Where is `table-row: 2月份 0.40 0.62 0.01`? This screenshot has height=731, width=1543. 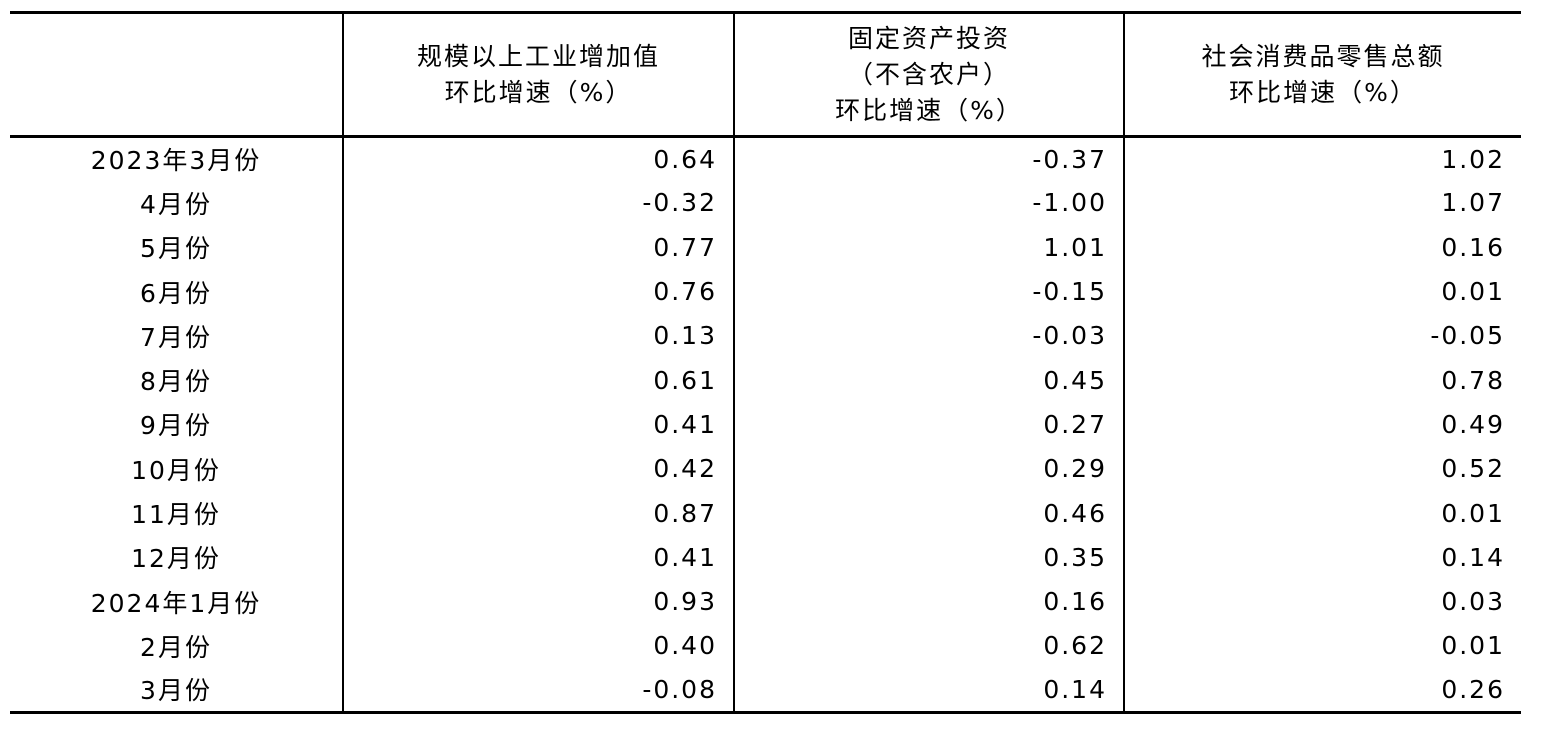
table-row: 2月份 0.40 0.62 0.01 is located at coordinates (765, 646).